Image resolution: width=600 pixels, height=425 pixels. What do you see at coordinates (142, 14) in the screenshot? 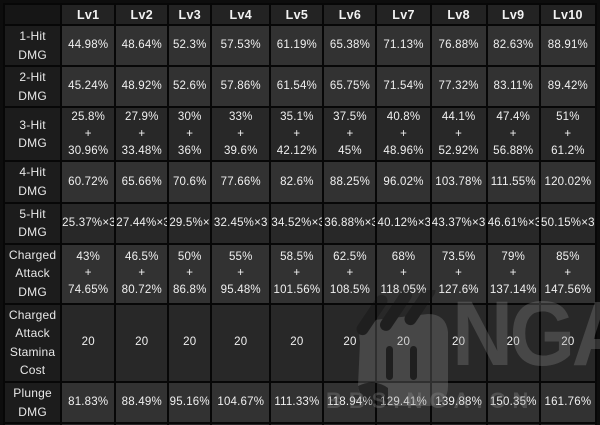
I see `column-header-lv2: Lv2` at bounding box center [142, 14].